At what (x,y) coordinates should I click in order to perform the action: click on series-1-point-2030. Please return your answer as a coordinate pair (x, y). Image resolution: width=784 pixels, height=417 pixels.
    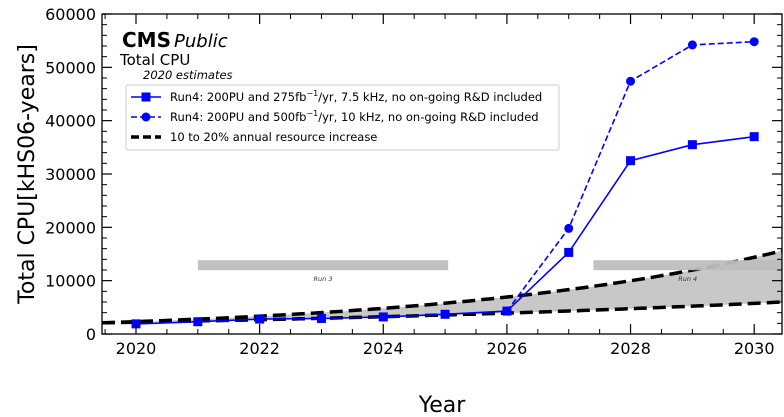
    Looking at the image, I should click on (754, 137).